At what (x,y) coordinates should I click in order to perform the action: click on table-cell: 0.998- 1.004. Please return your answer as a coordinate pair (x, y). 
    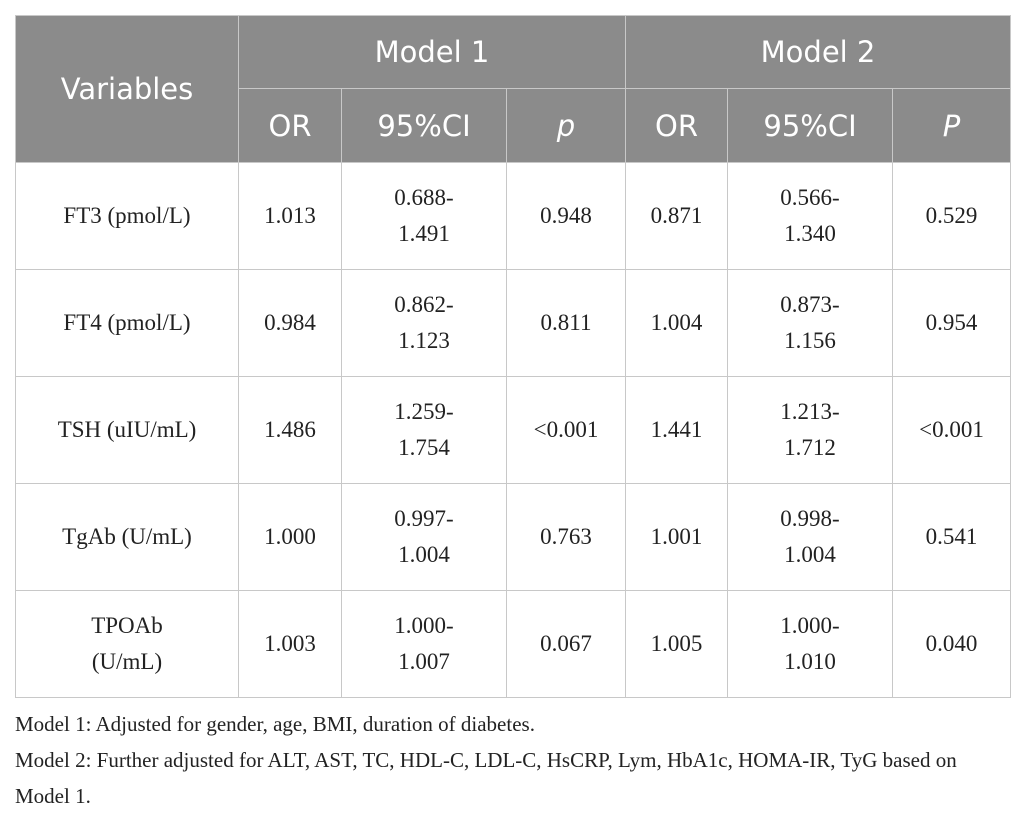
    Looking at the image, I should click on (810, 537).